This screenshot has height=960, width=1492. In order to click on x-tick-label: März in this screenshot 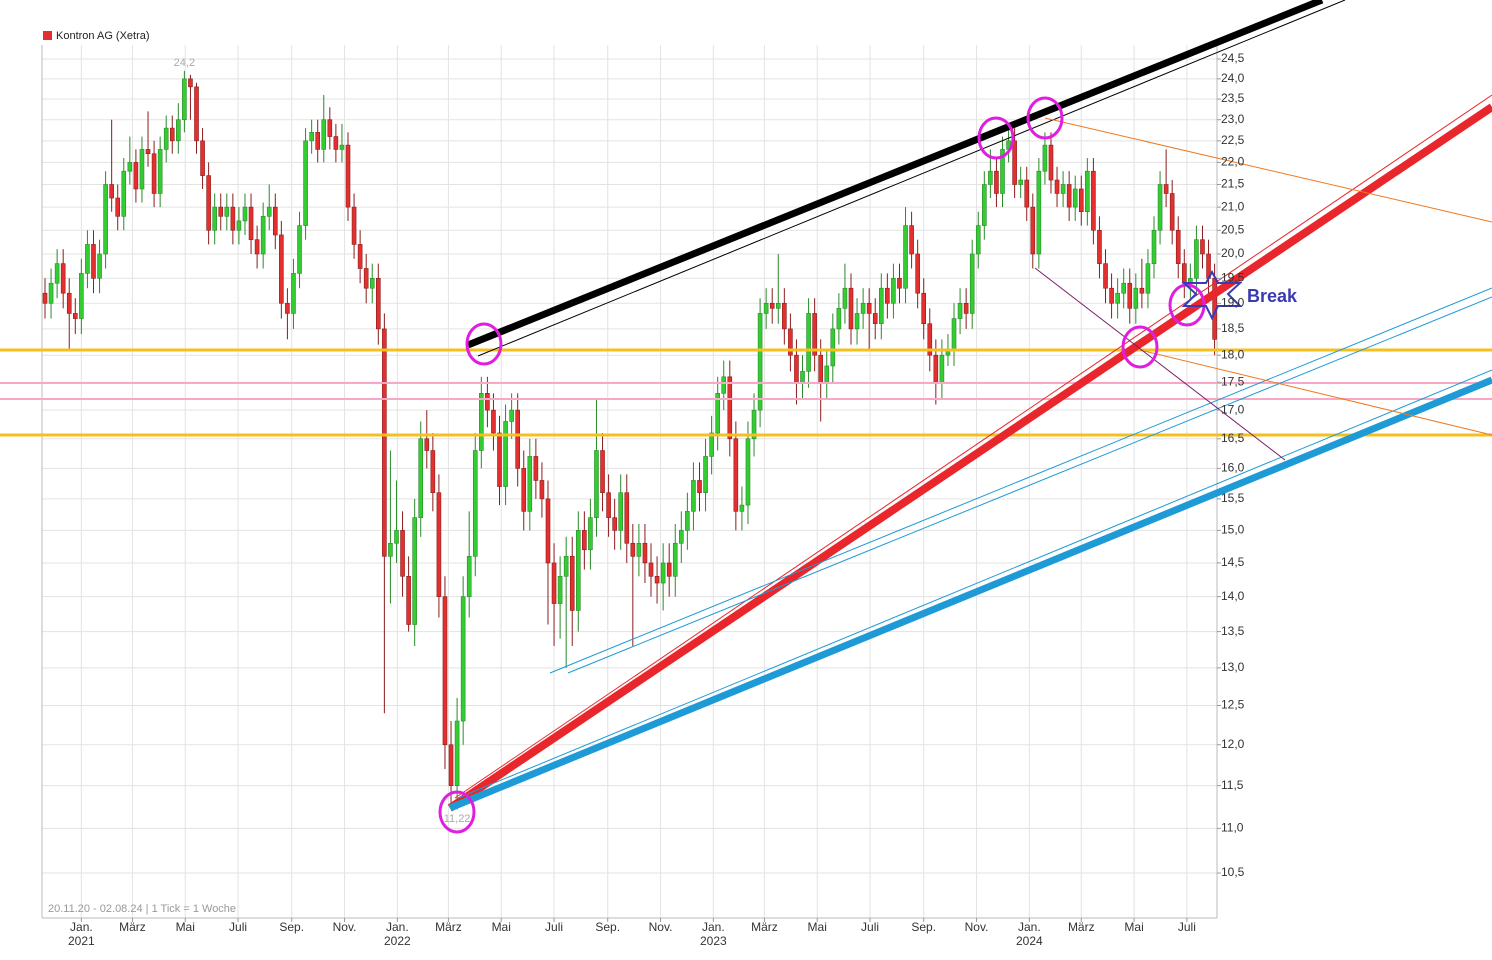, I will do `click(132, 927)`.